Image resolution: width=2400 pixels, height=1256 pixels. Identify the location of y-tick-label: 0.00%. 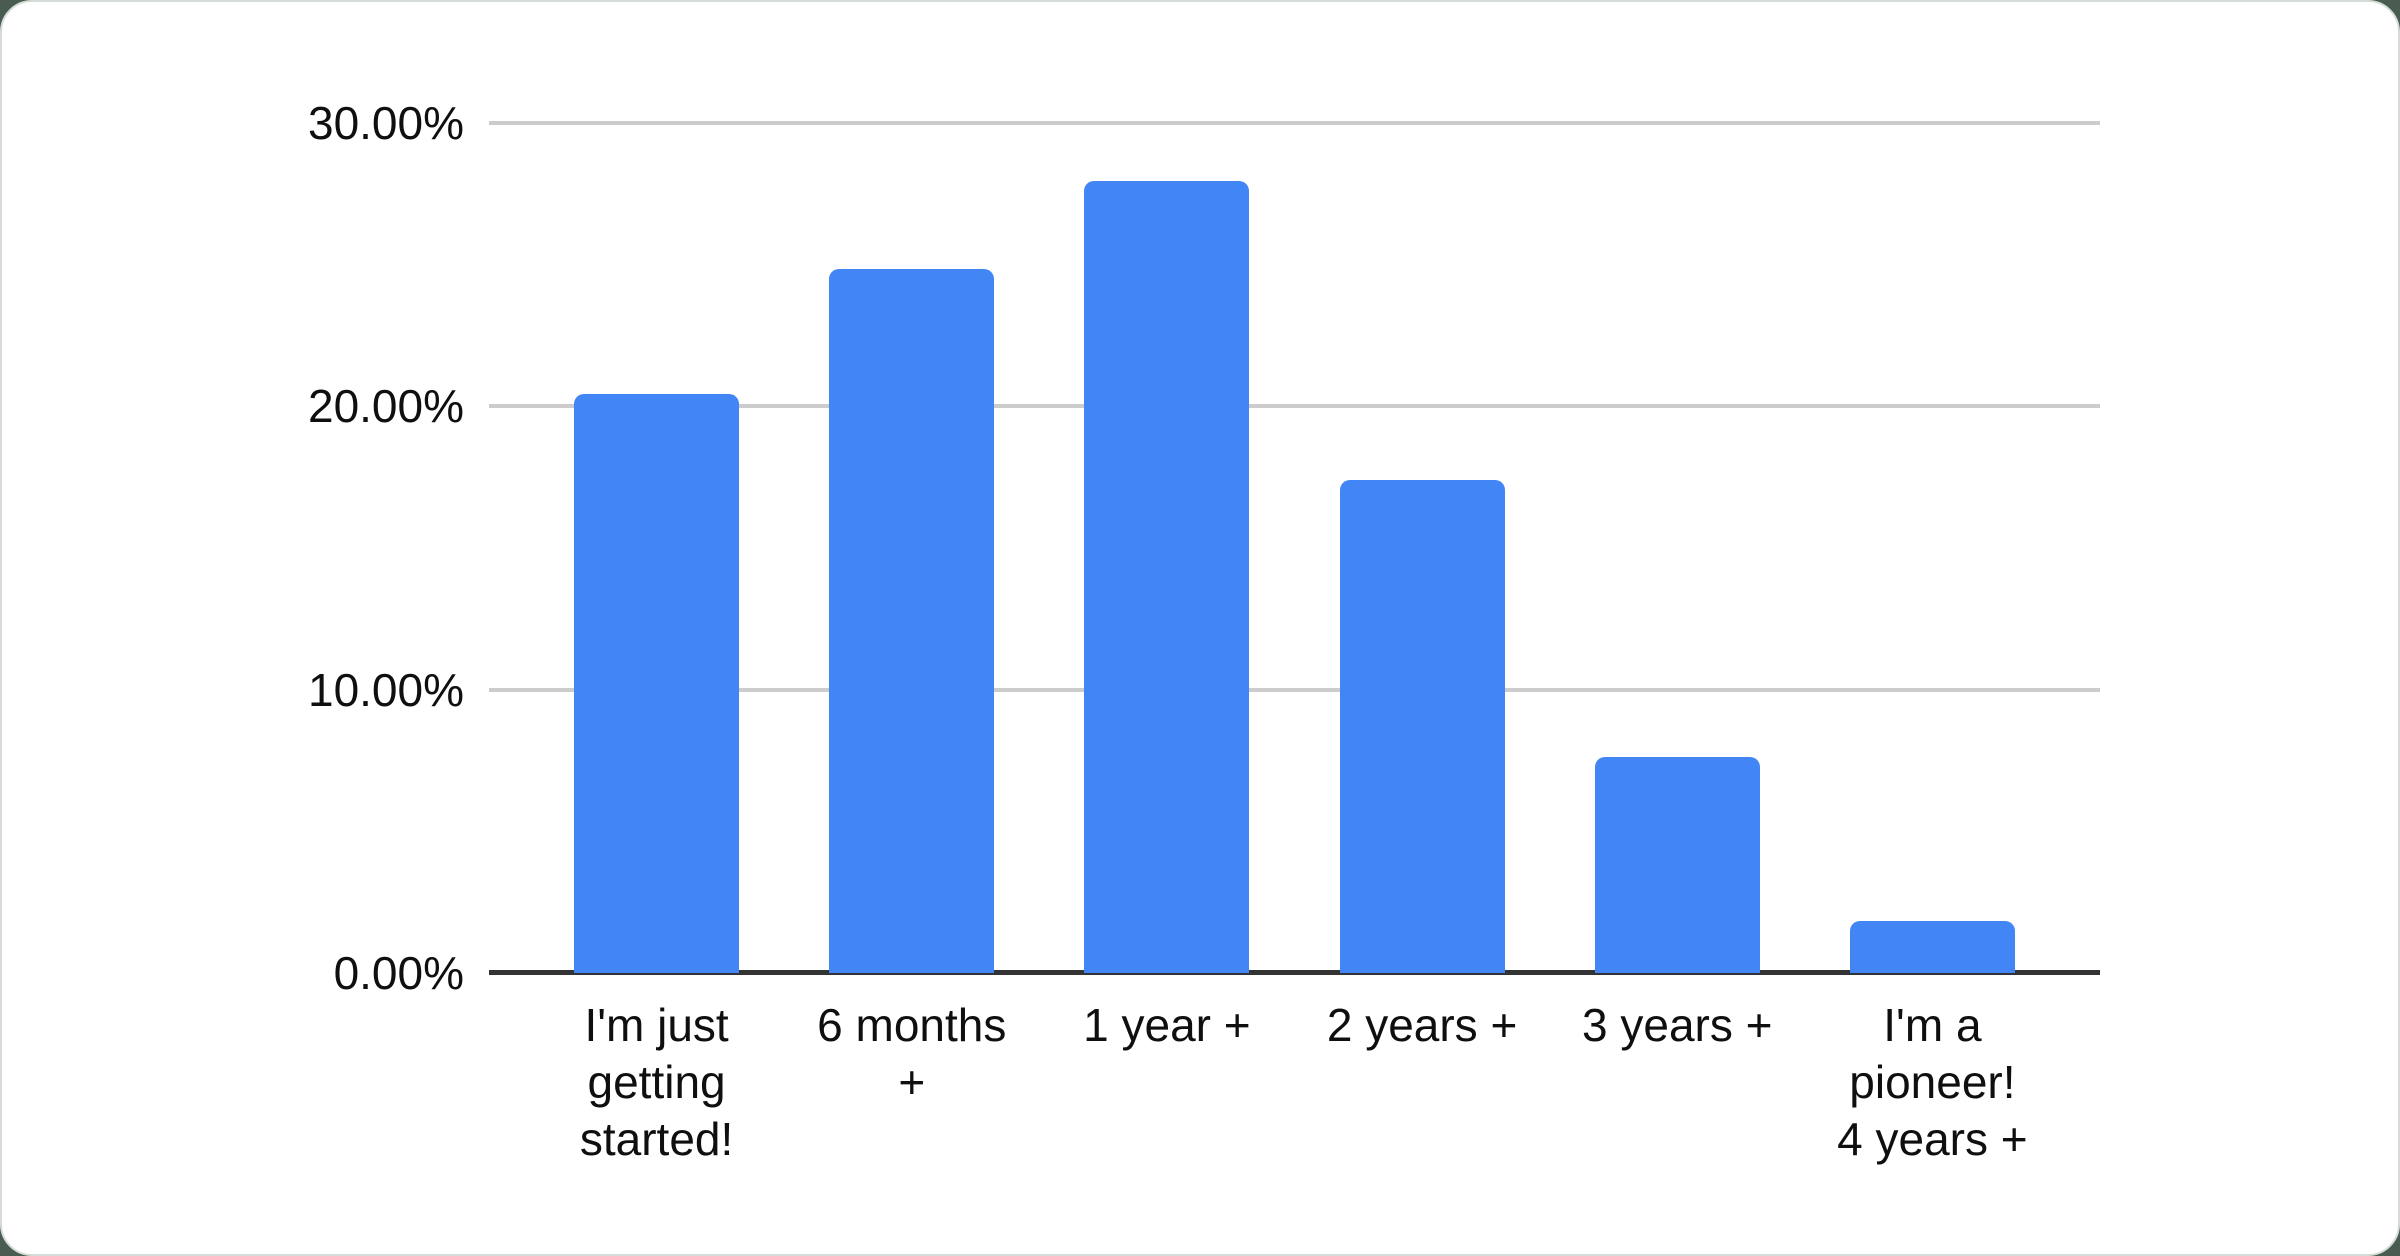
(398, 973).